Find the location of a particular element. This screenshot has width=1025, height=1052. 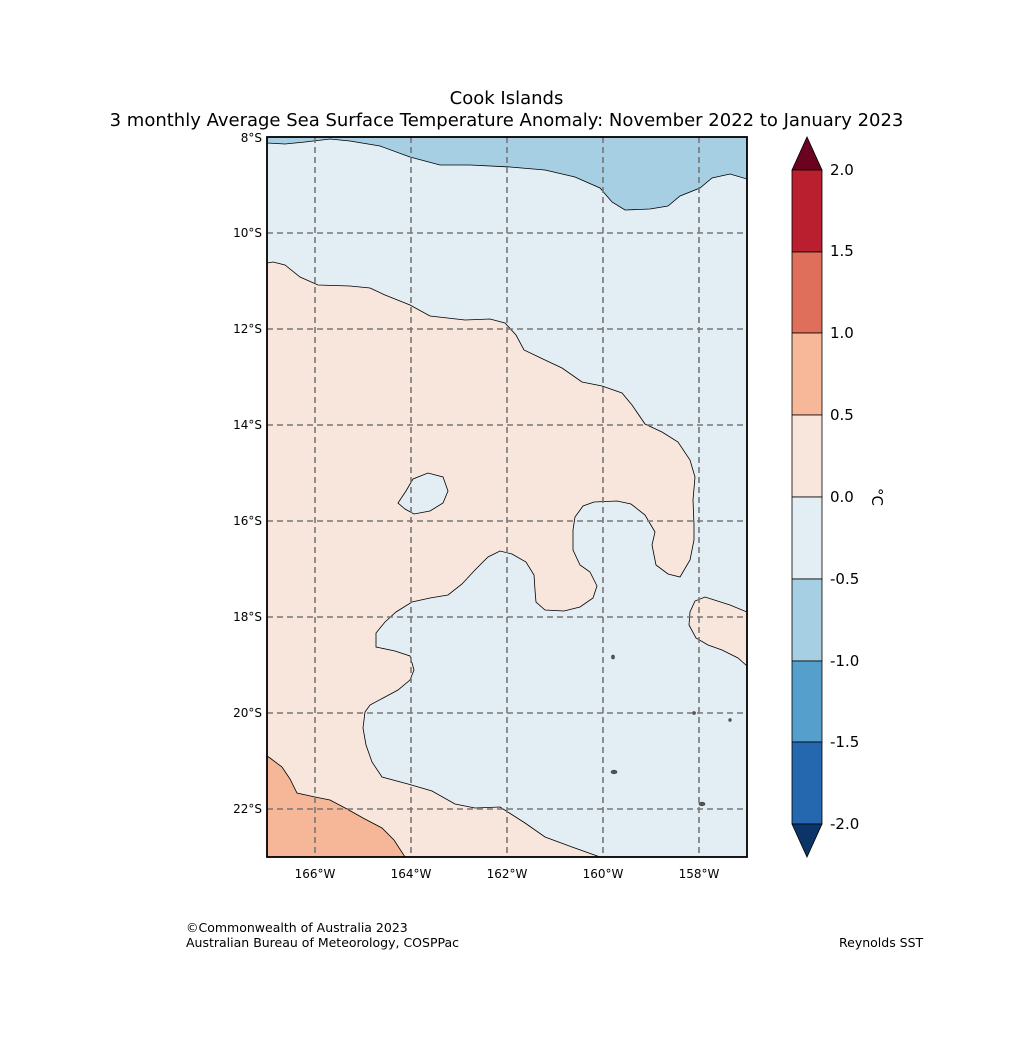

colorbar-tick: -0.5 is located at coordinates (844, 579).